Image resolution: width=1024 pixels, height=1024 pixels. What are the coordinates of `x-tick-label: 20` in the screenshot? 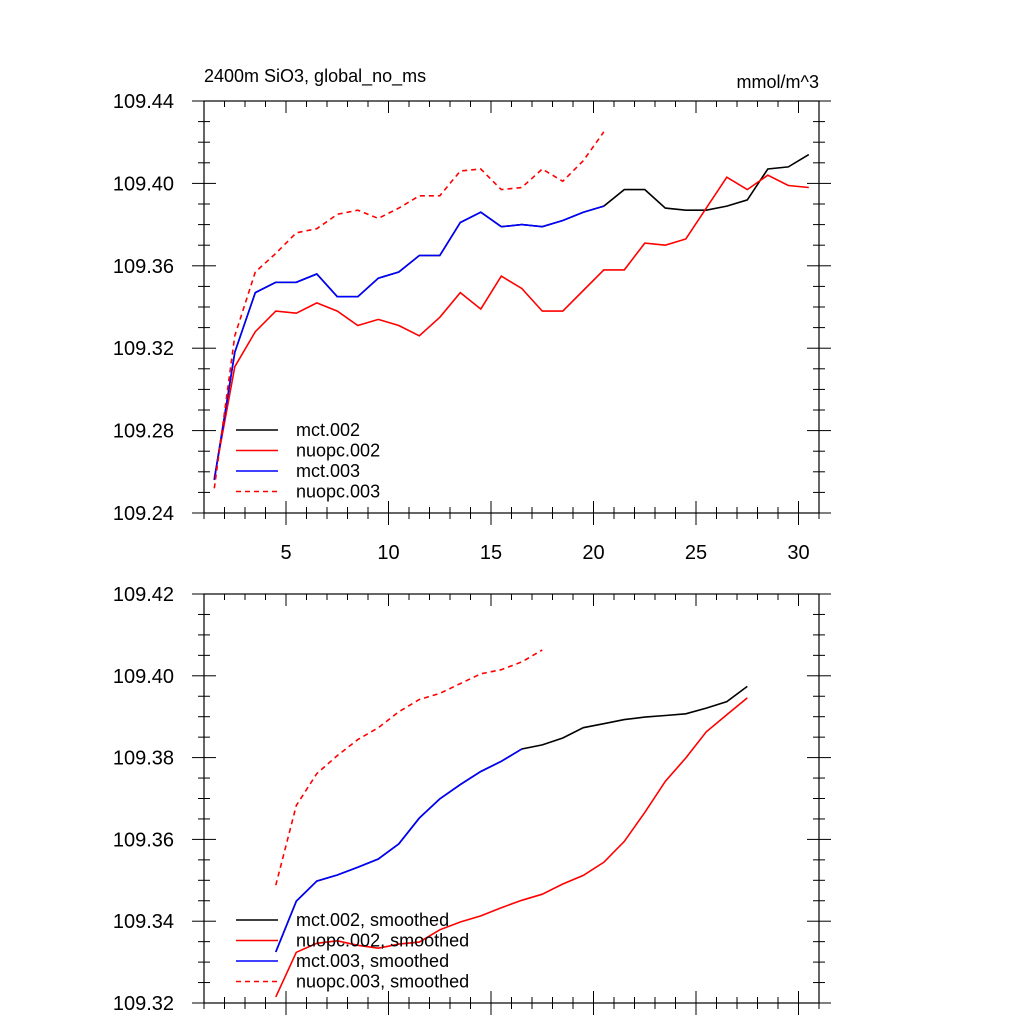 It's located at (593, 553).